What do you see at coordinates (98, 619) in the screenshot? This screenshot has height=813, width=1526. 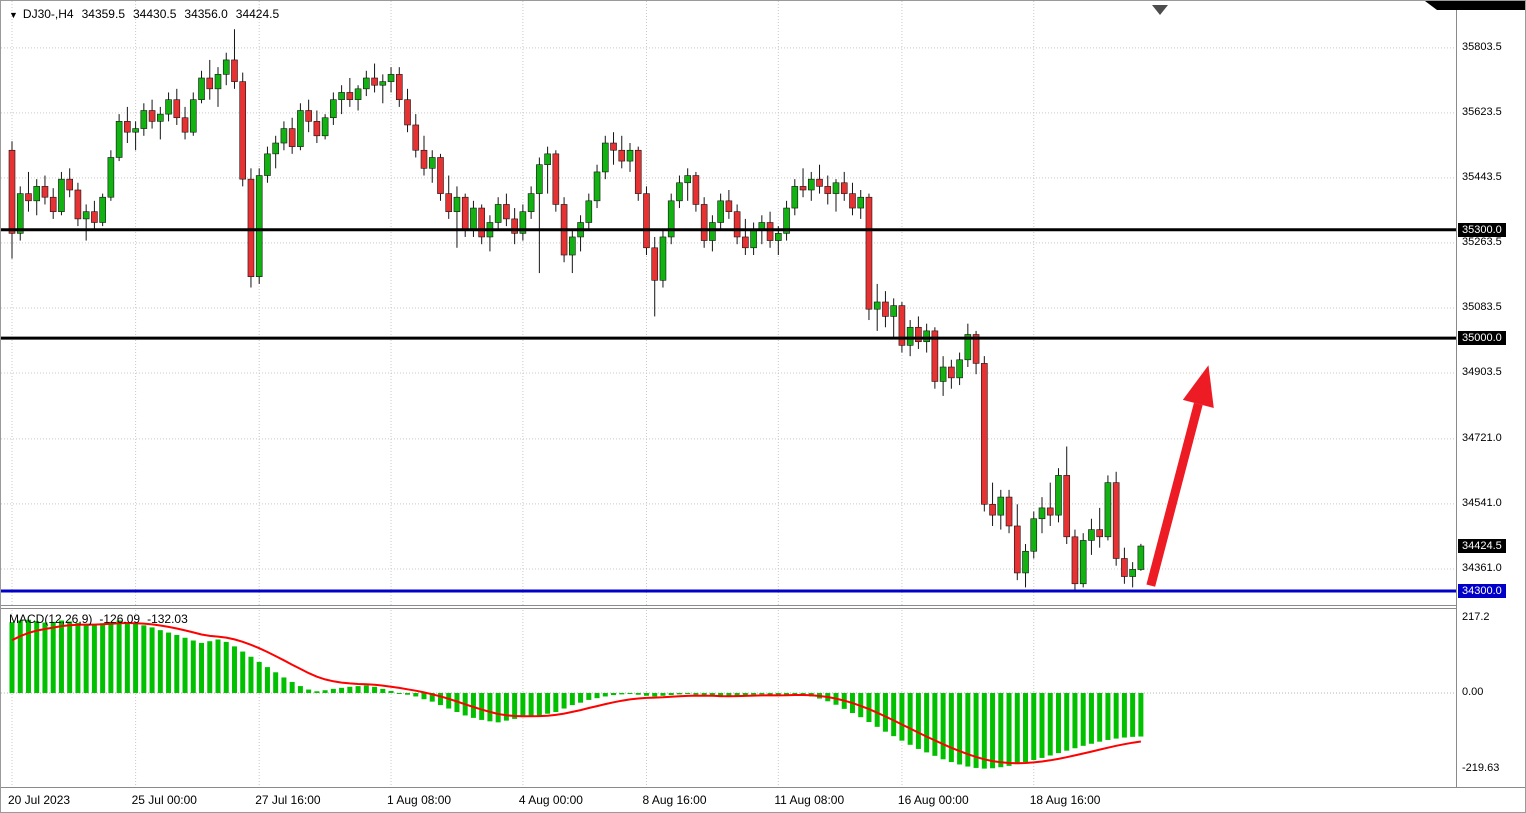 I see `macd-info-bar: MACD(12,26,9) -126.09 -132.03` at bounding box center [98, 619].